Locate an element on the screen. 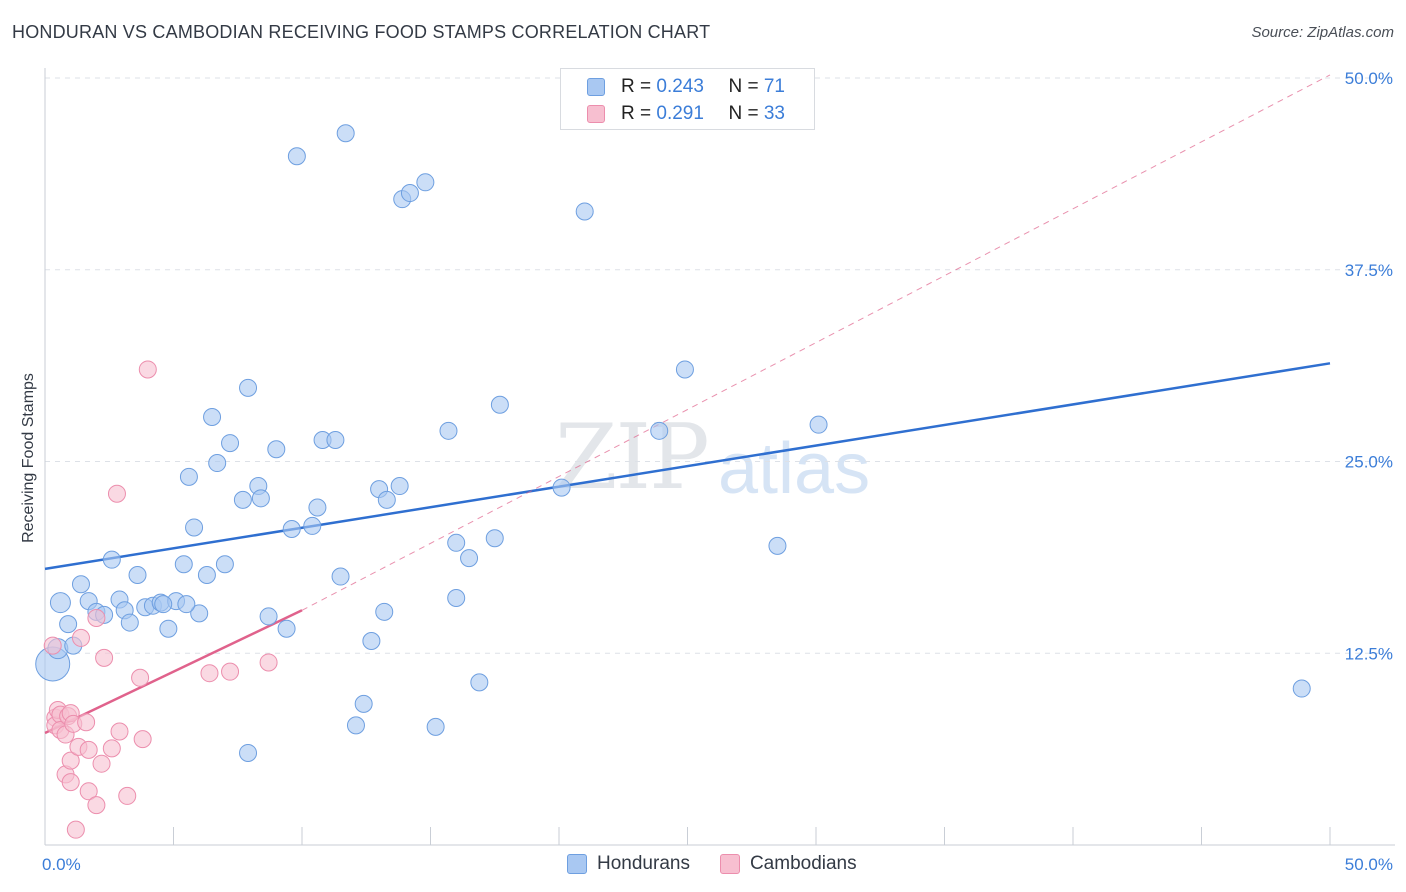 The width and height of the screenshot is (1406, 892). x-tick-label-1: 50.0% is located at coordinates (1369, 864).